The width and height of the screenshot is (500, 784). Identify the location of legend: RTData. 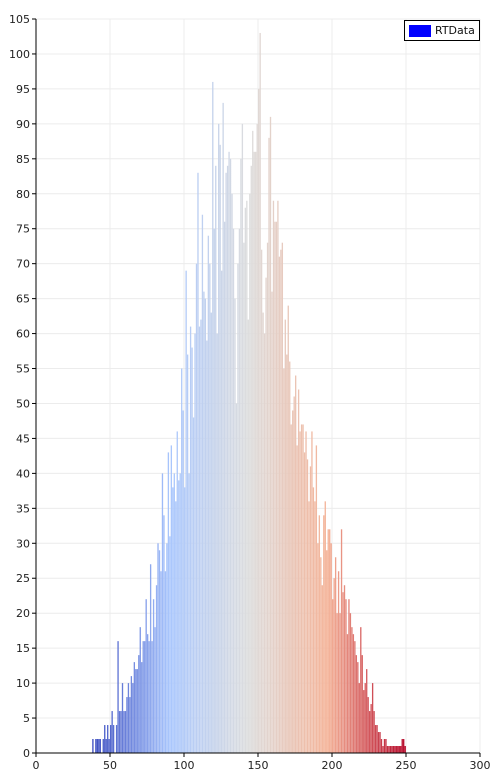
(442, 30).